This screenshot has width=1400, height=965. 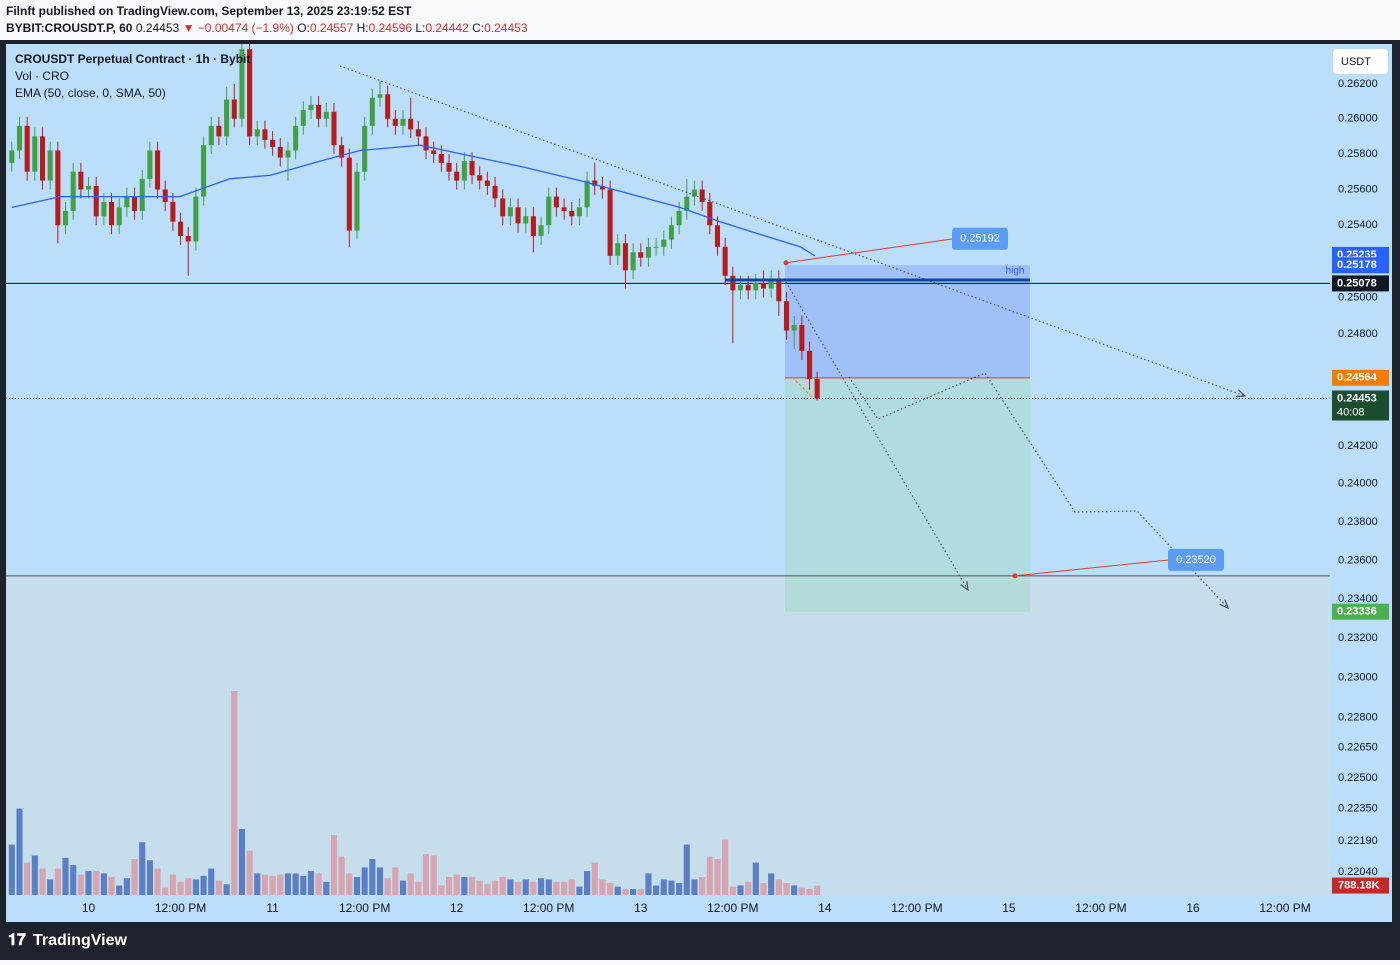 What do you see at coordinates (641, 908) in the screenshot?
I see `x-tick-label: 13` at bounding box center [641, 908].